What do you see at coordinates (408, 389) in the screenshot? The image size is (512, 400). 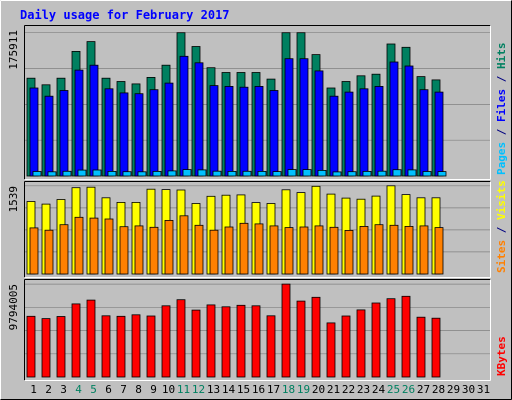 I see `x-tick-label-day-26: 26` at bounding box center [408, 389].